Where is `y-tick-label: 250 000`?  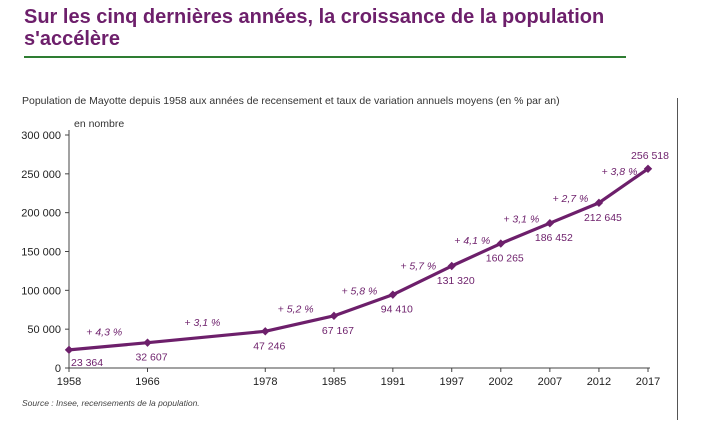
y-tick-label: 250 000 is located at coordinates (41, 175).